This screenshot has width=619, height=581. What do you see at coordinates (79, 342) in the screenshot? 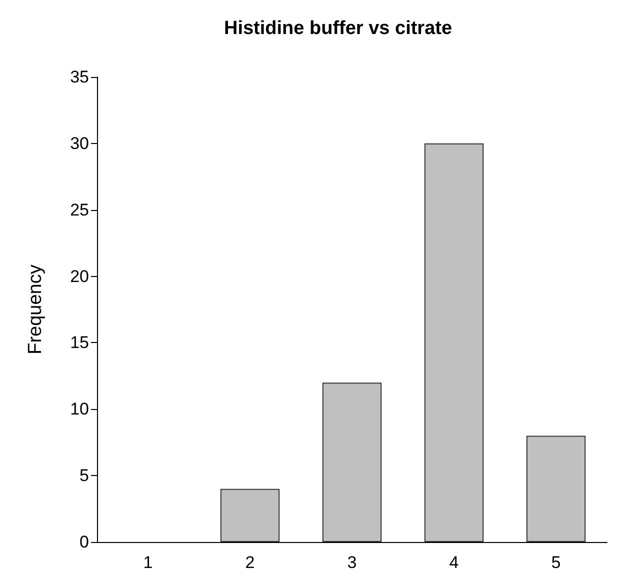
I see `y-tick-label: 15` at bounding box center [79, 342].